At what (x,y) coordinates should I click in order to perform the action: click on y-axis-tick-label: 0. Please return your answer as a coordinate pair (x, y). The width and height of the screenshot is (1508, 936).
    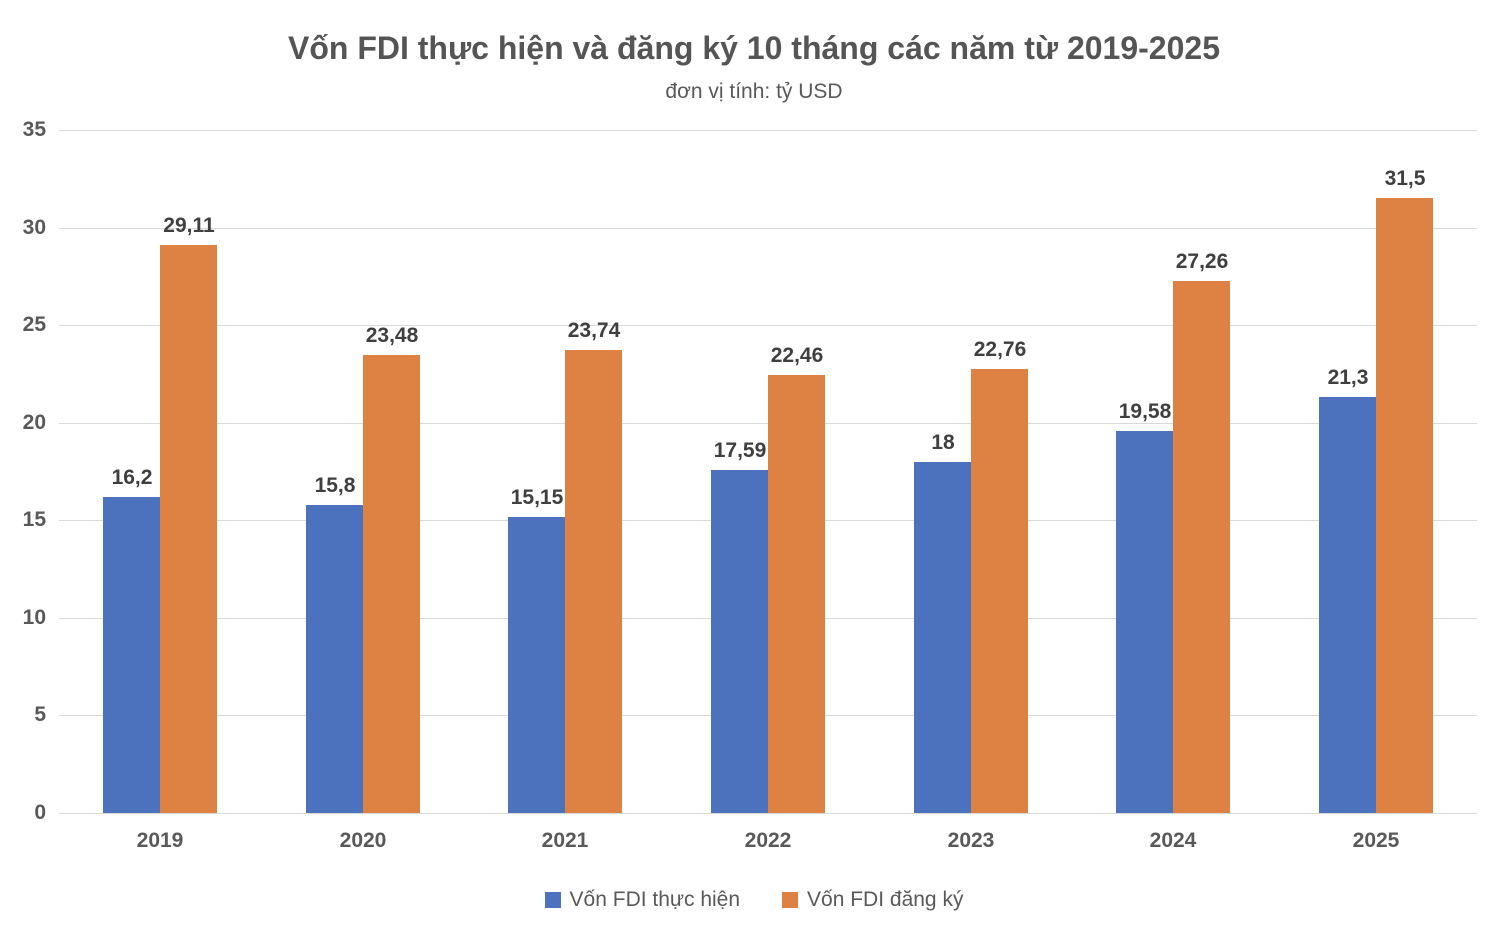
    Looking at the image, I should click on (40, 812).